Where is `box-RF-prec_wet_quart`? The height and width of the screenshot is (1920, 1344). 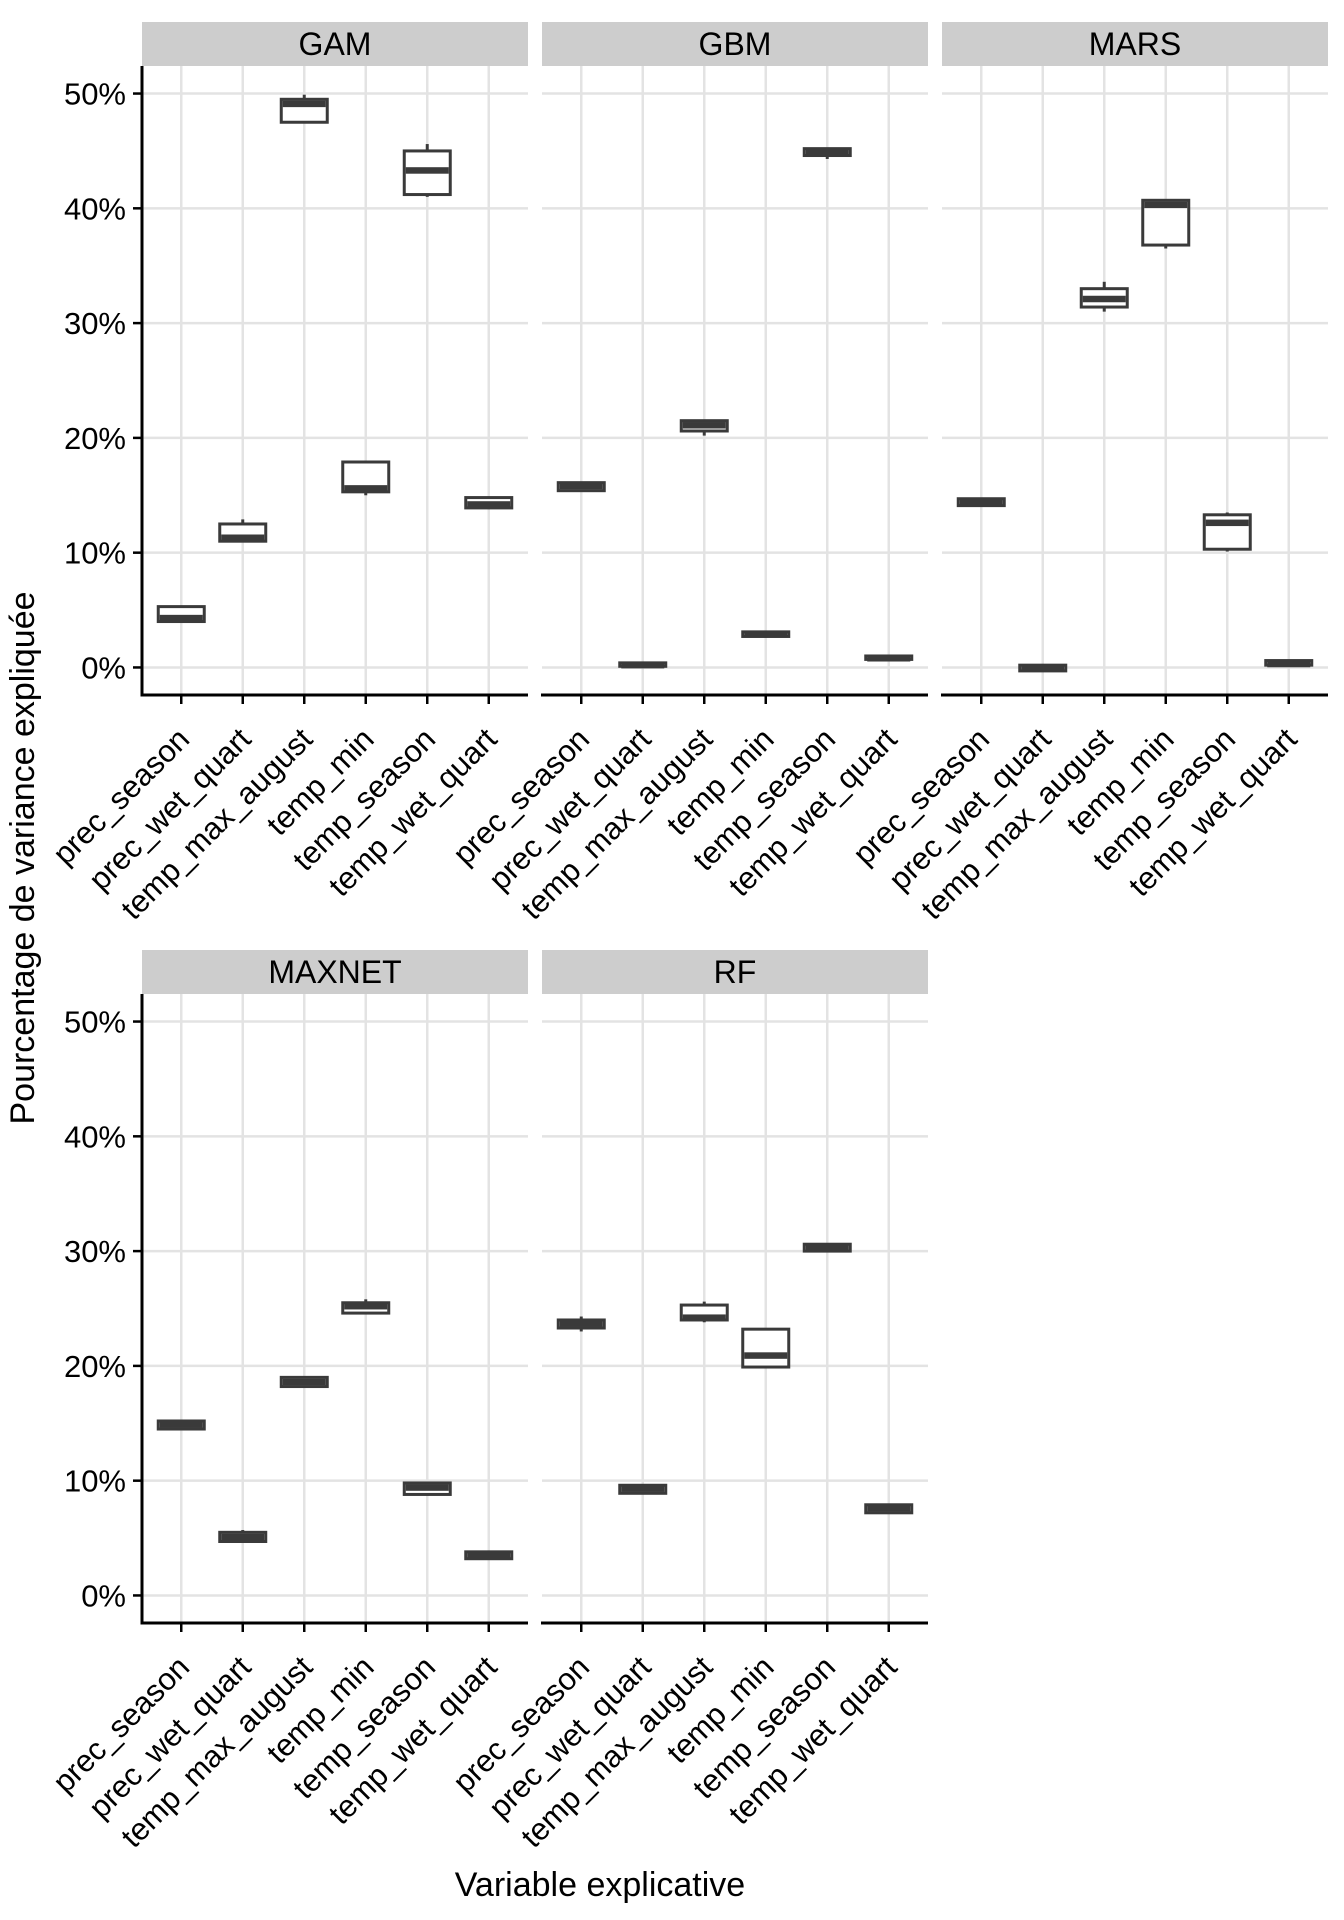 box-RF-prec_wet_quart is located at coordinates (643, 1489).